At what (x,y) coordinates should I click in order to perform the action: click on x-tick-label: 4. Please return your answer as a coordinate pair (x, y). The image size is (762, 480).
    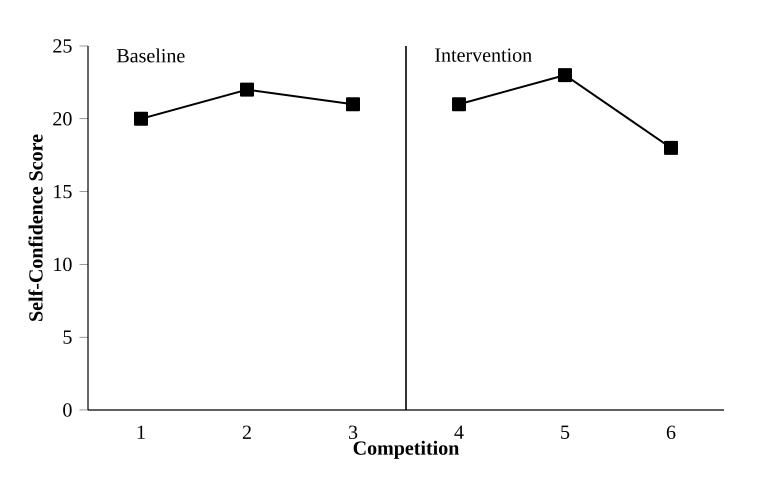
    Looking at the image, I should click on (459, 432).